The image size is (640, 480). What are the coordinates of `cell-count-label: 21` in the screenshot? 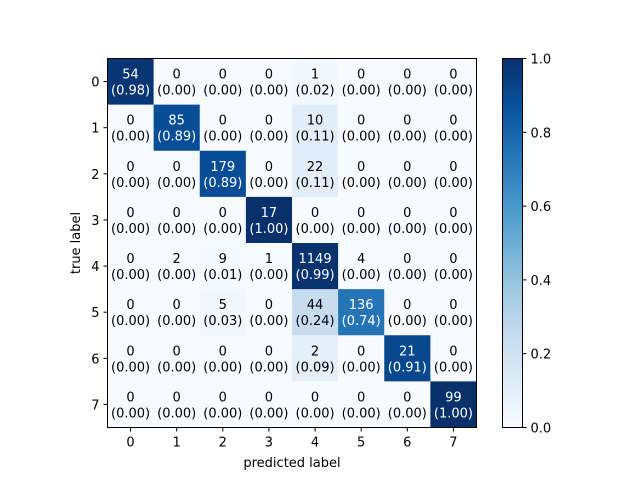 It's located at (407, 351).